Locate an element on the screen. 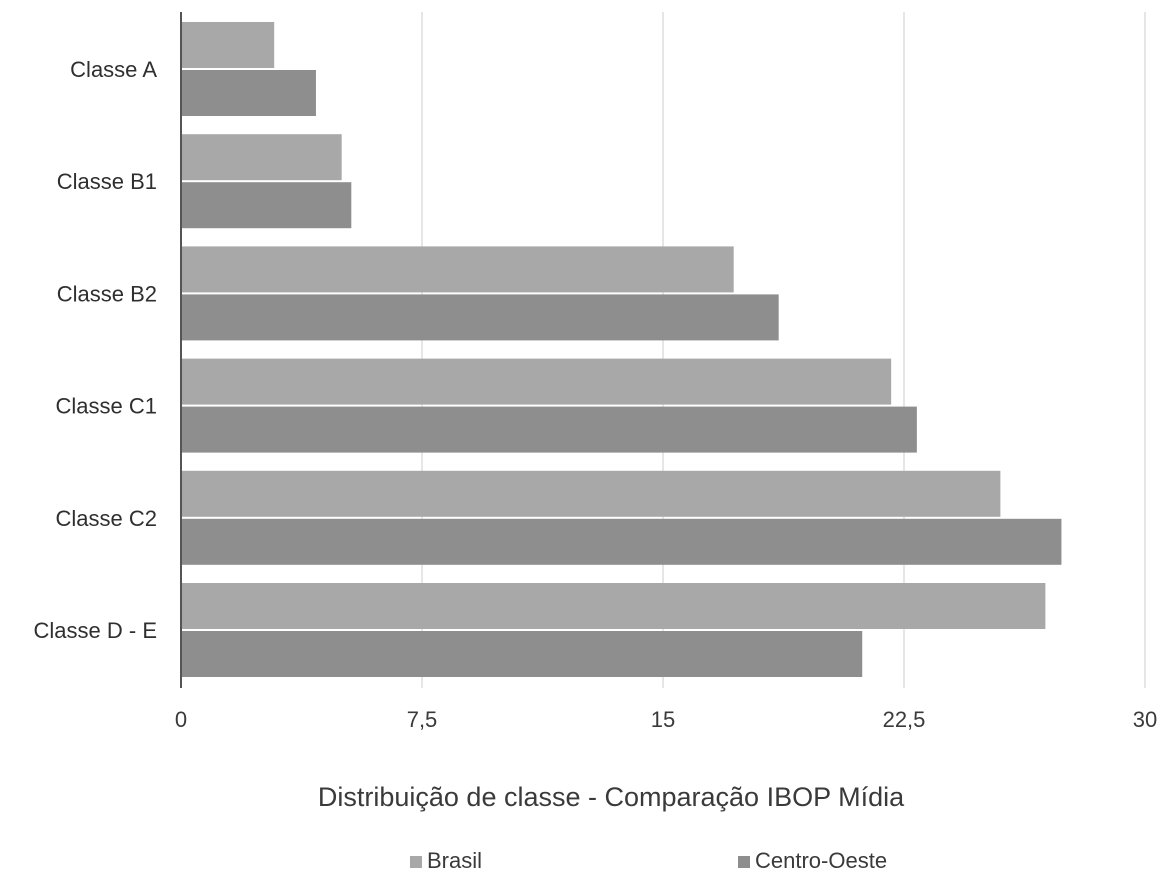  legend: Brasil Centro-Oeste is located at coordinates (648, 860).